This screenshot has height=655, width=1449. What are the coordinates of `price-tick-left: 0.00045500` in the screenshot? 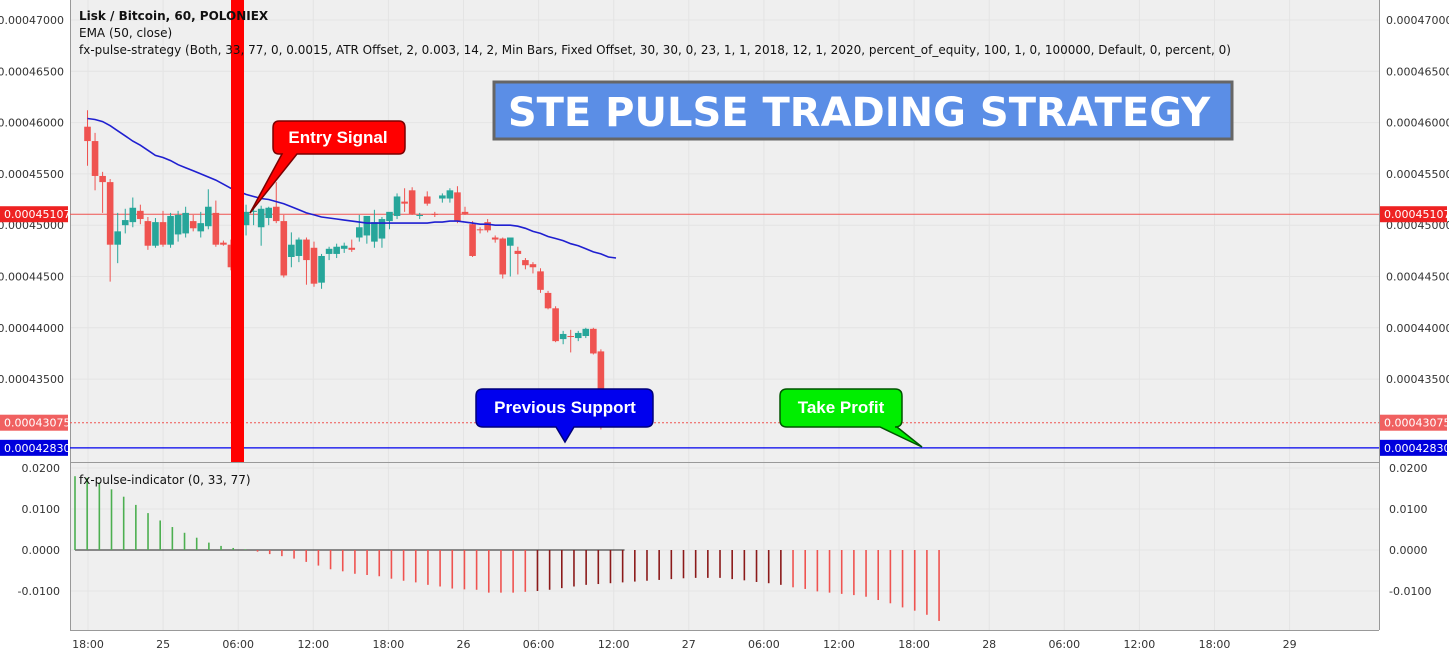 It's located at (32, 174).